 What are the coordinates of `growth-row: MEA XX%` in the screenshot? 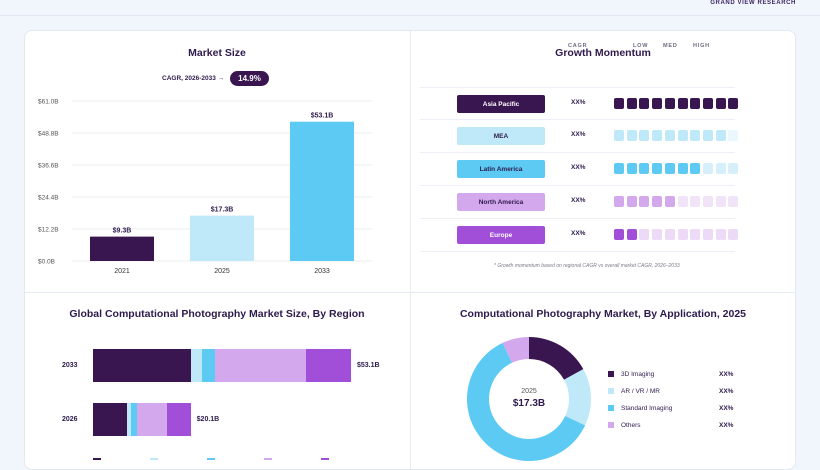 It's located at (579, 136).